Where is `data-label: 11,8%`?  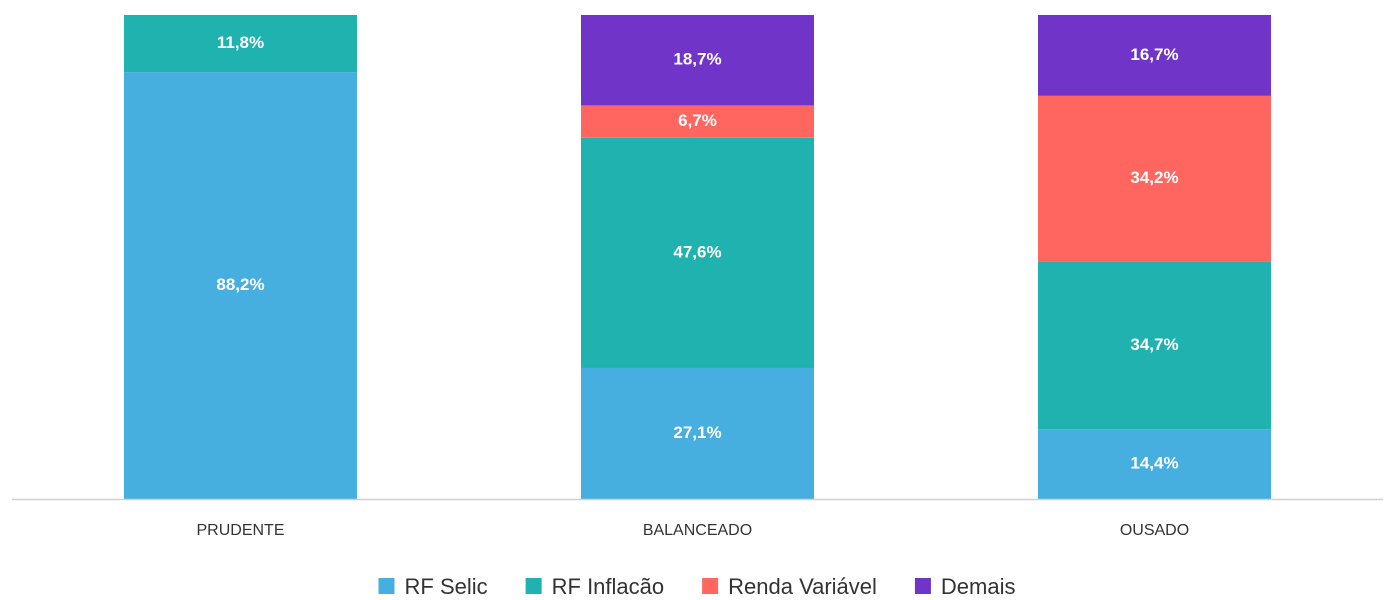
data-label: 11,8% is located at coordinates (240, 42).